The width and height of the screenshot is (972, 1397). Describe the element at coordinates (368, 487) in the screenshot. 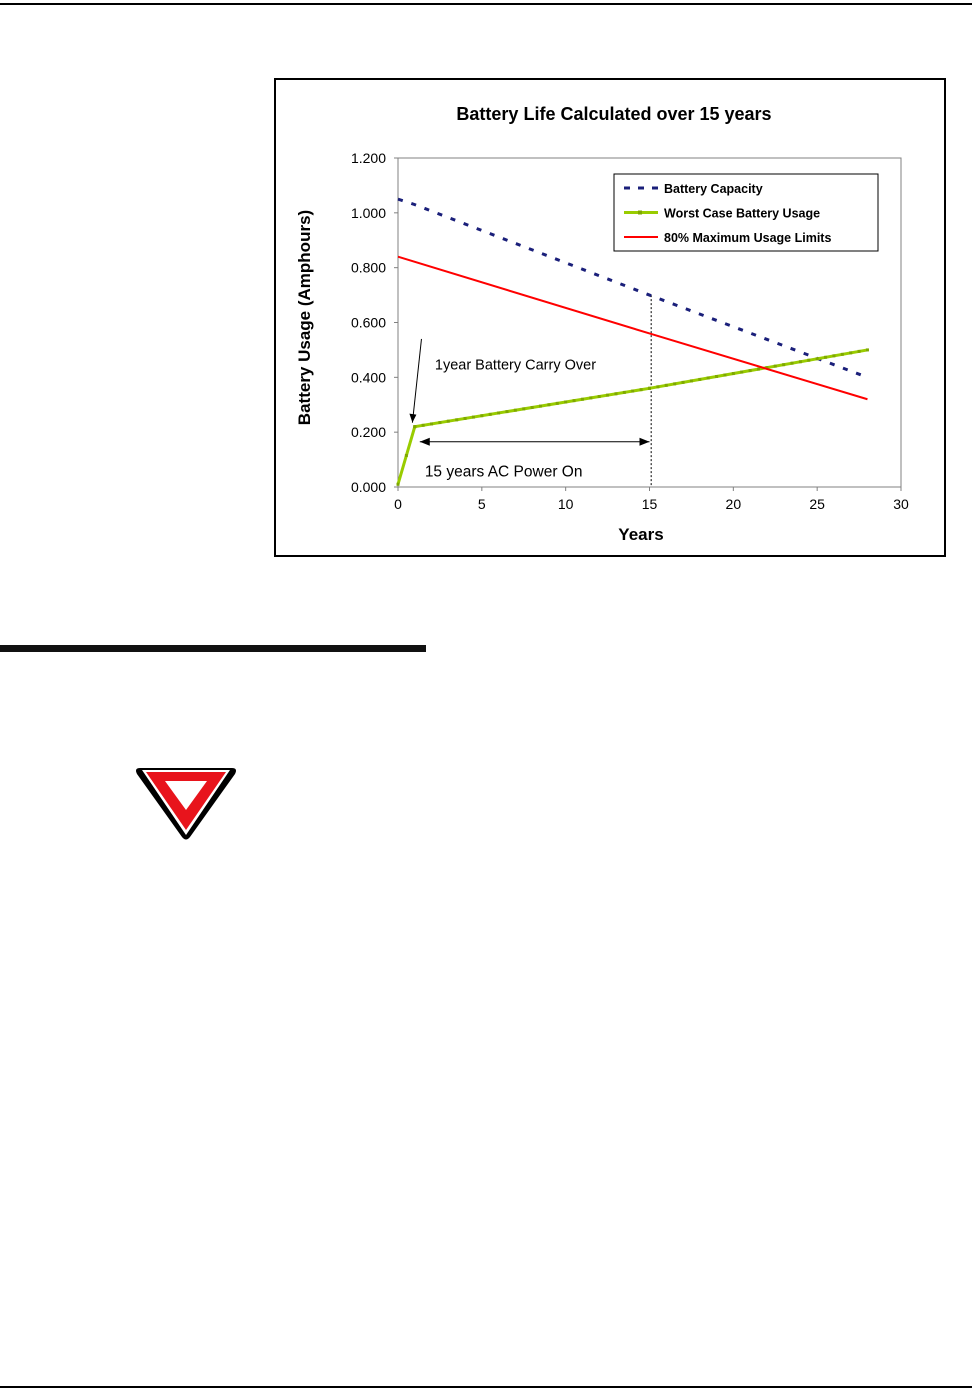

I see `y-tick-label: 0.000` at that location.